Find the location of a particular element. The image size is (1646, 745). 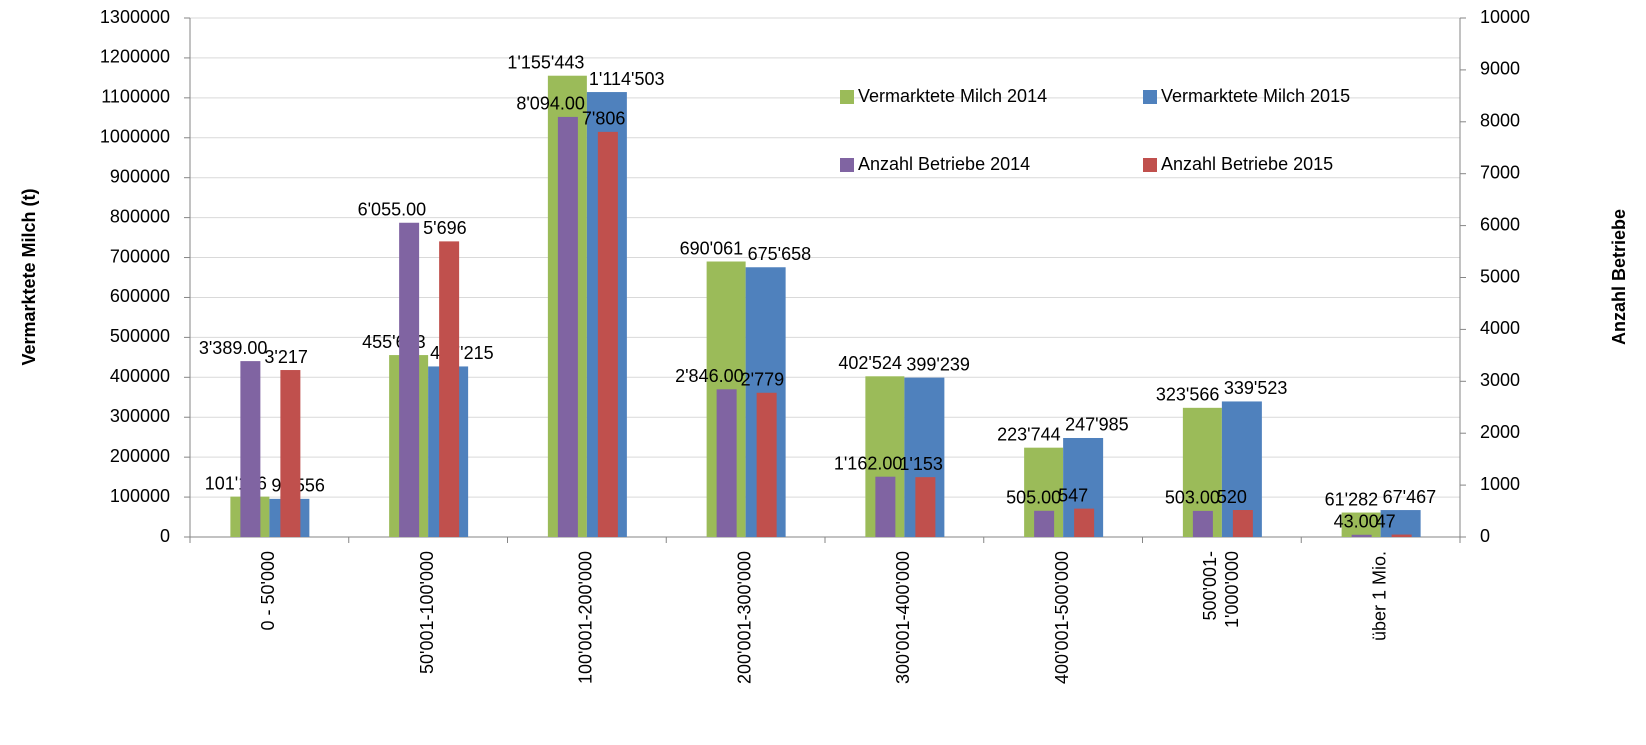

data-label: 1'153 is located at coordinates (920, 464).